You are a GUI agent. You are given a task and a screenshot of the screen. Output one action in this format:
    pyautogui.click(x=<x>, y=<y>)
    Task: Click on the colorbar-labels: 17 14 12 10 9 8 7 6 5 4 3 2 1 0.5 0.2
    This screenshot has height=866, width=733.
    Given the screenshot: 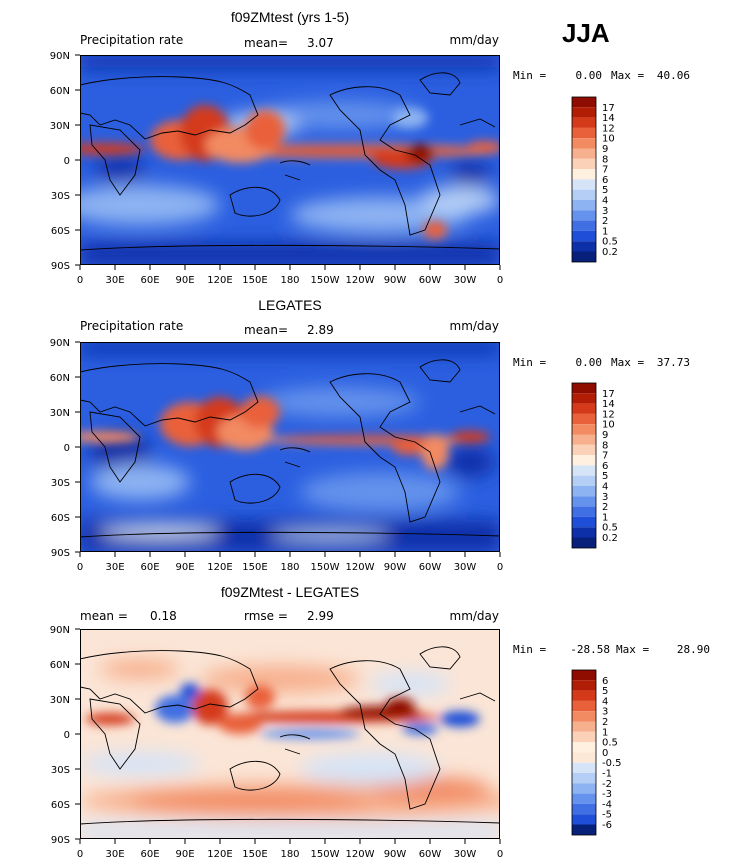 What is the action you would take?
    pyautogui.click(x=610, y=466)
    